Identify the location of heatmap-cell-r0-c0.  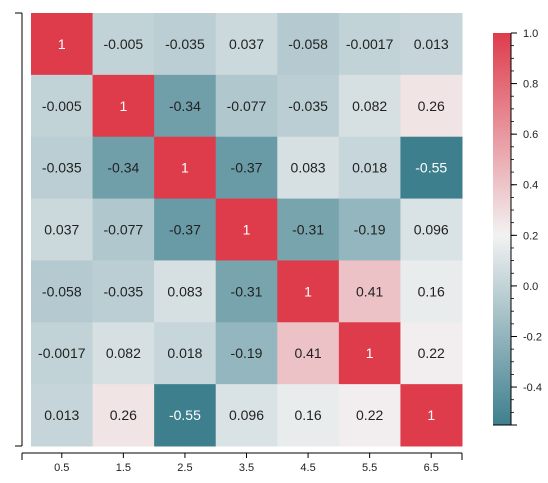
(62, 44).